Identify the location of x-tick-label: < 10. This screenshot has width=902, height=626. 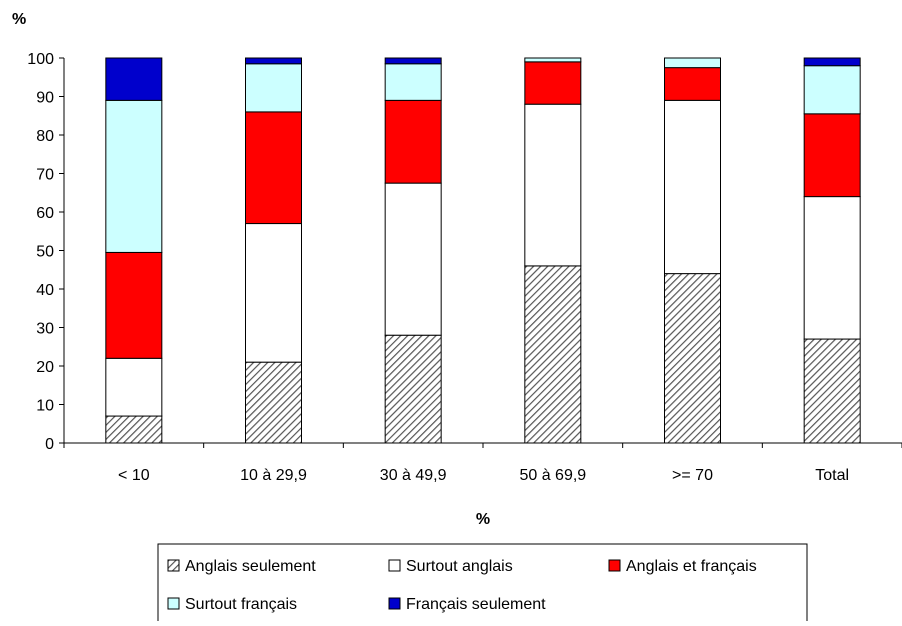
(134, 475).